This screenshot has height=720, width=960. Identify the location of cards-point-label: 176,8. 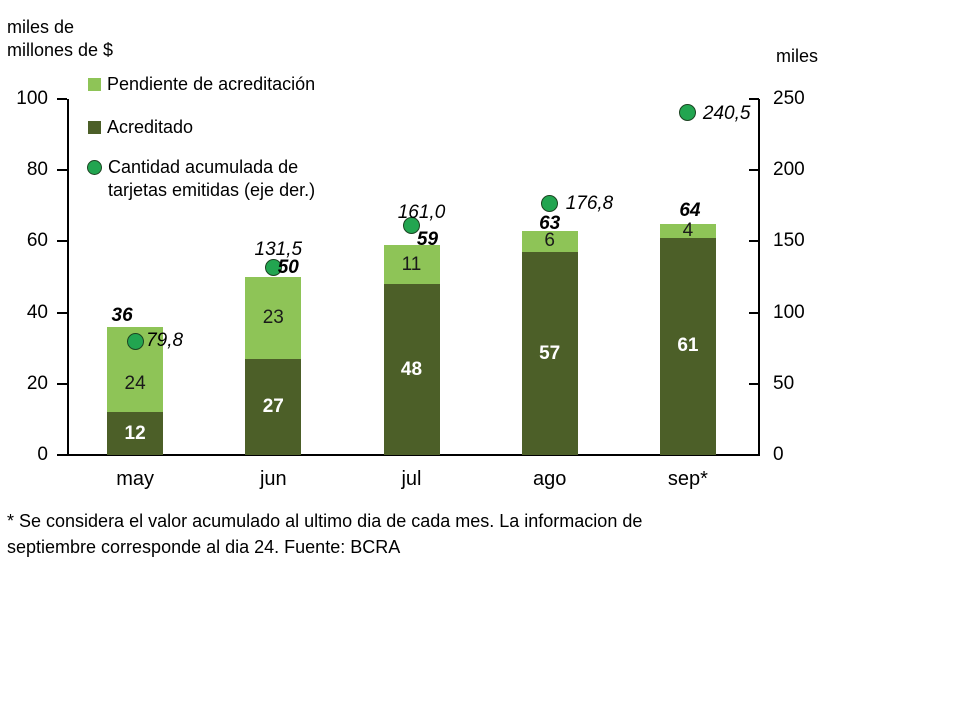
(589, 204).